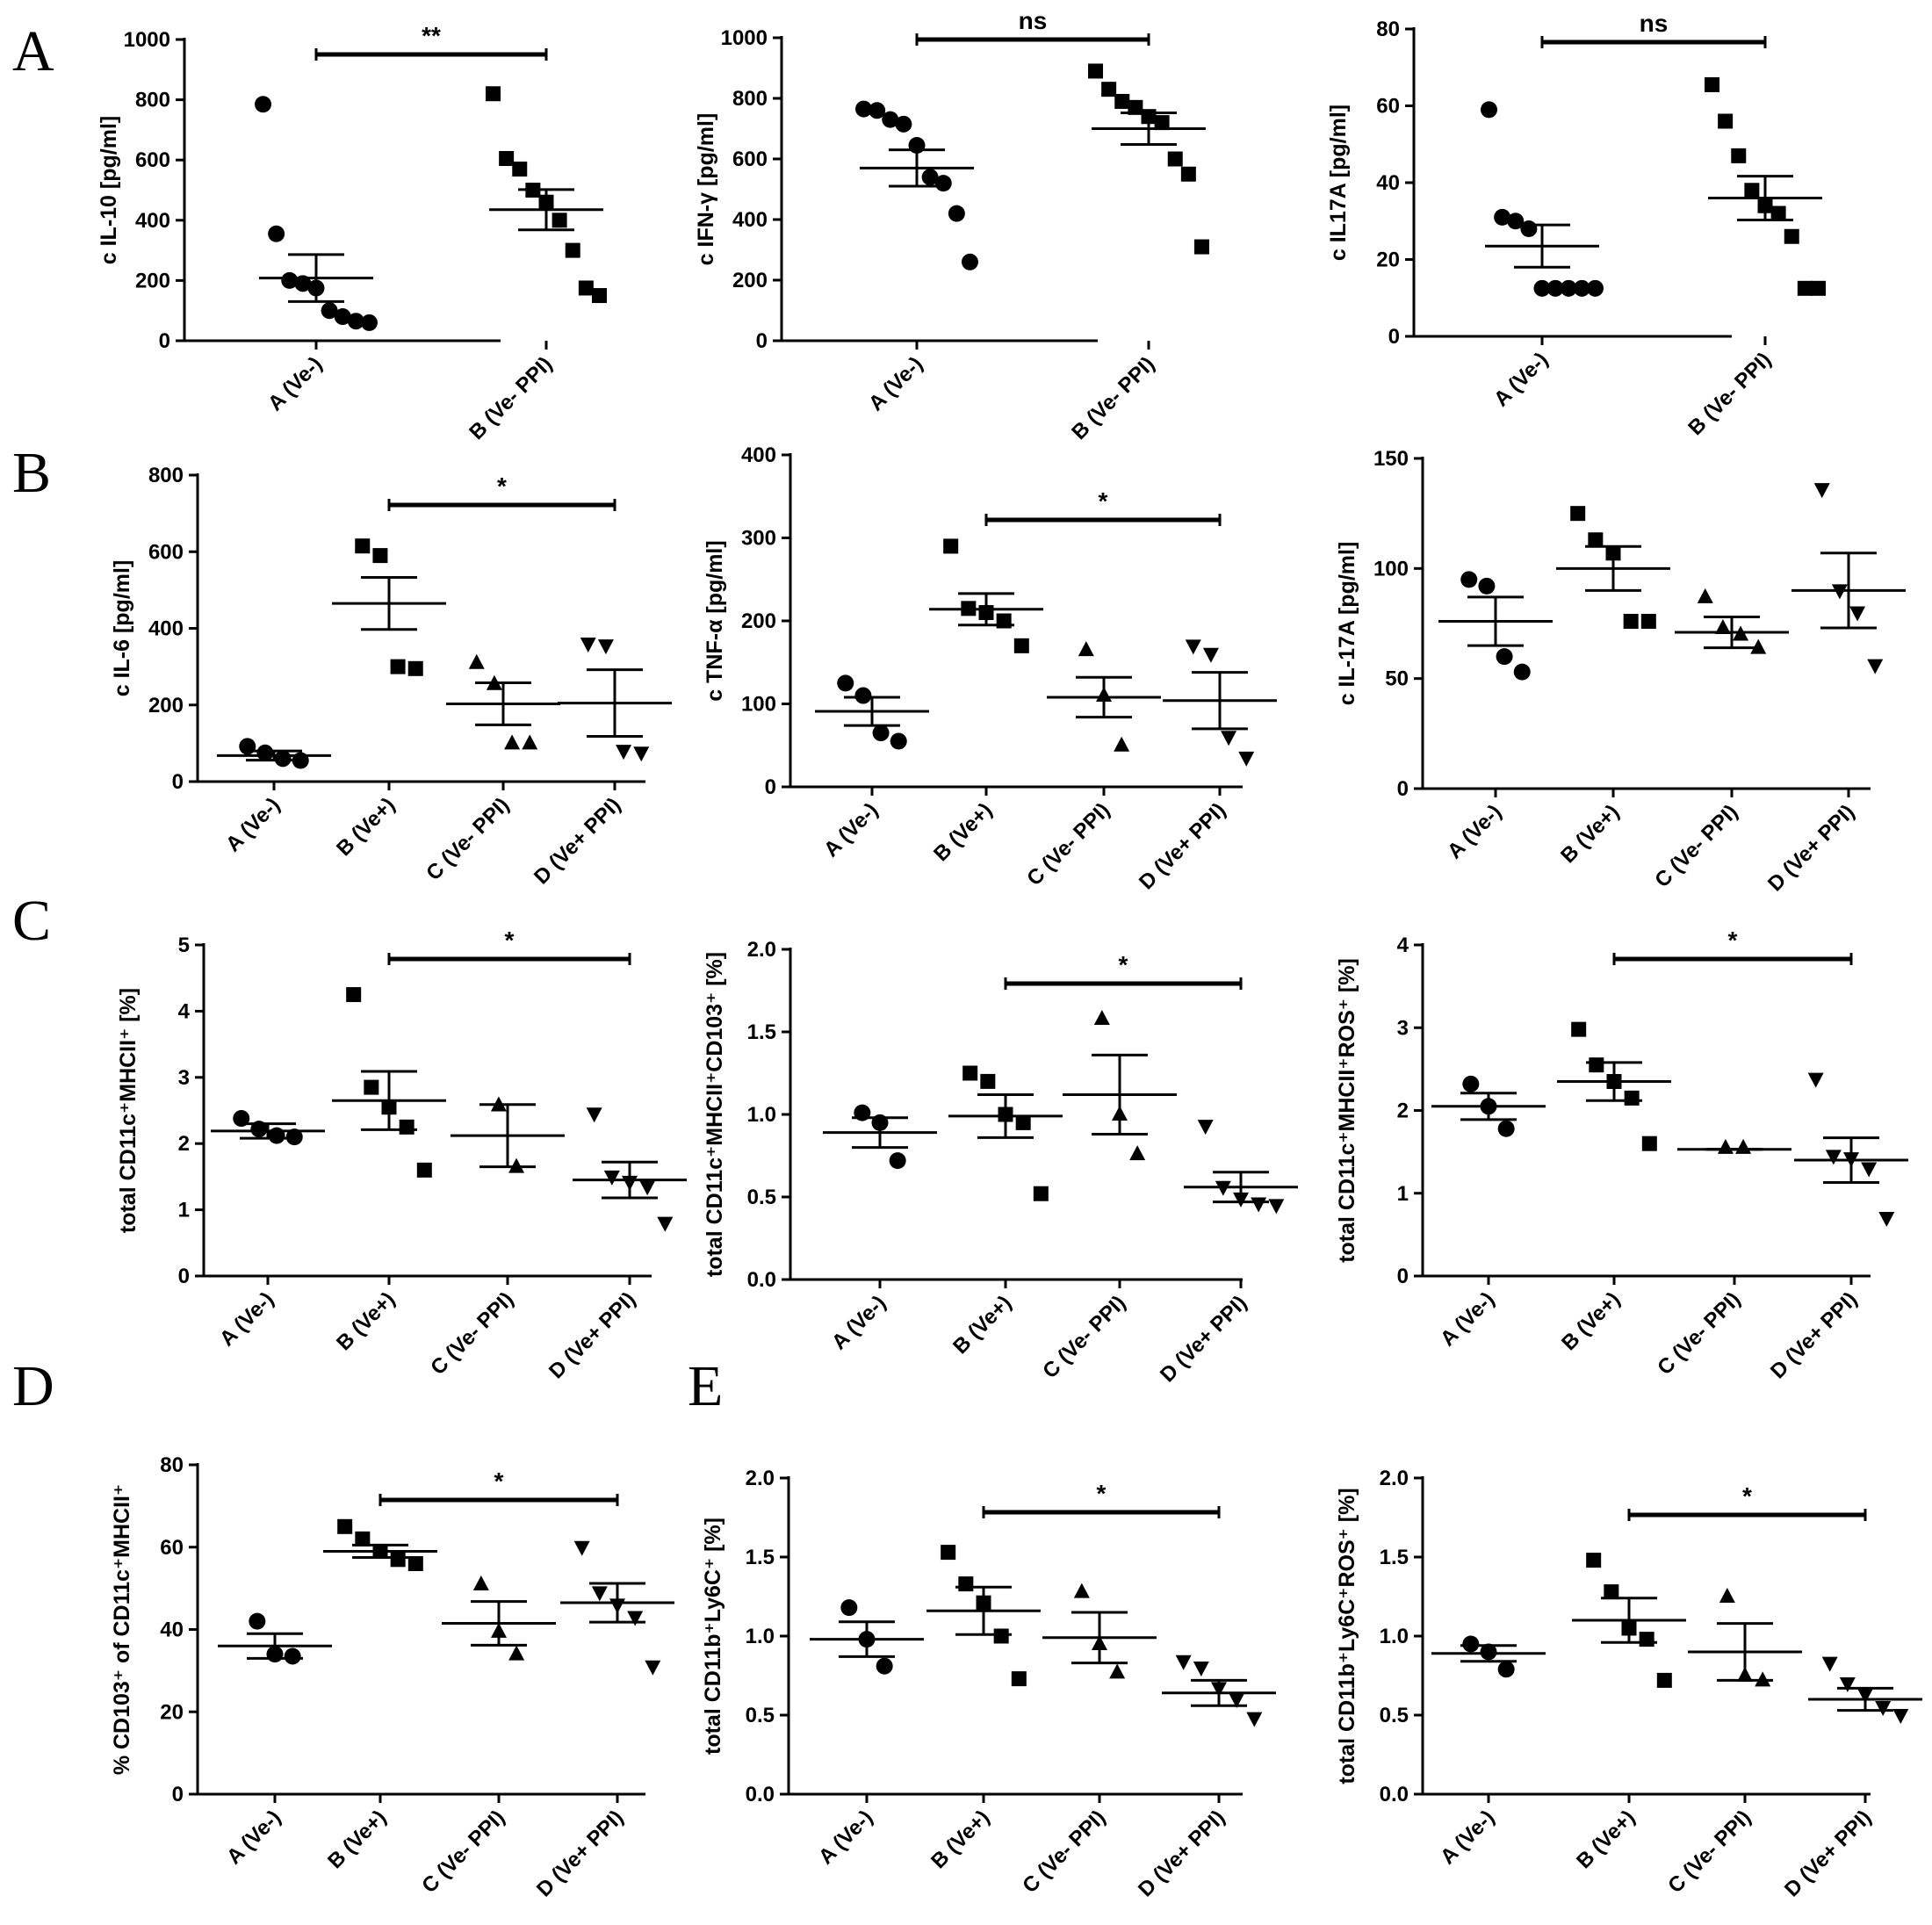 Image resolution: width=1932 pixels, height=1925 pixels. Describe the element at coordinates (1388, 30) in the screenshot. I see `y-tick-label: 80` at that location.